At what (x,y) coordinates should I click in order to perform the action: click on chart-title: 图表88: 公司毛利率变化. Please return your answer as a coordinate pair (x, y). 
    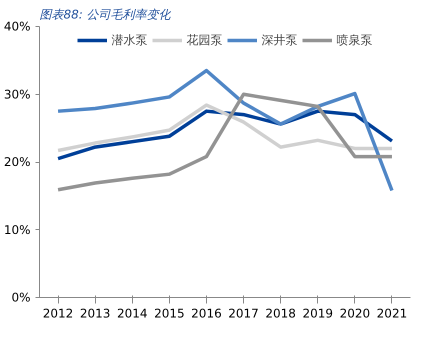
    Looking at the image, I should click on (106, 15).